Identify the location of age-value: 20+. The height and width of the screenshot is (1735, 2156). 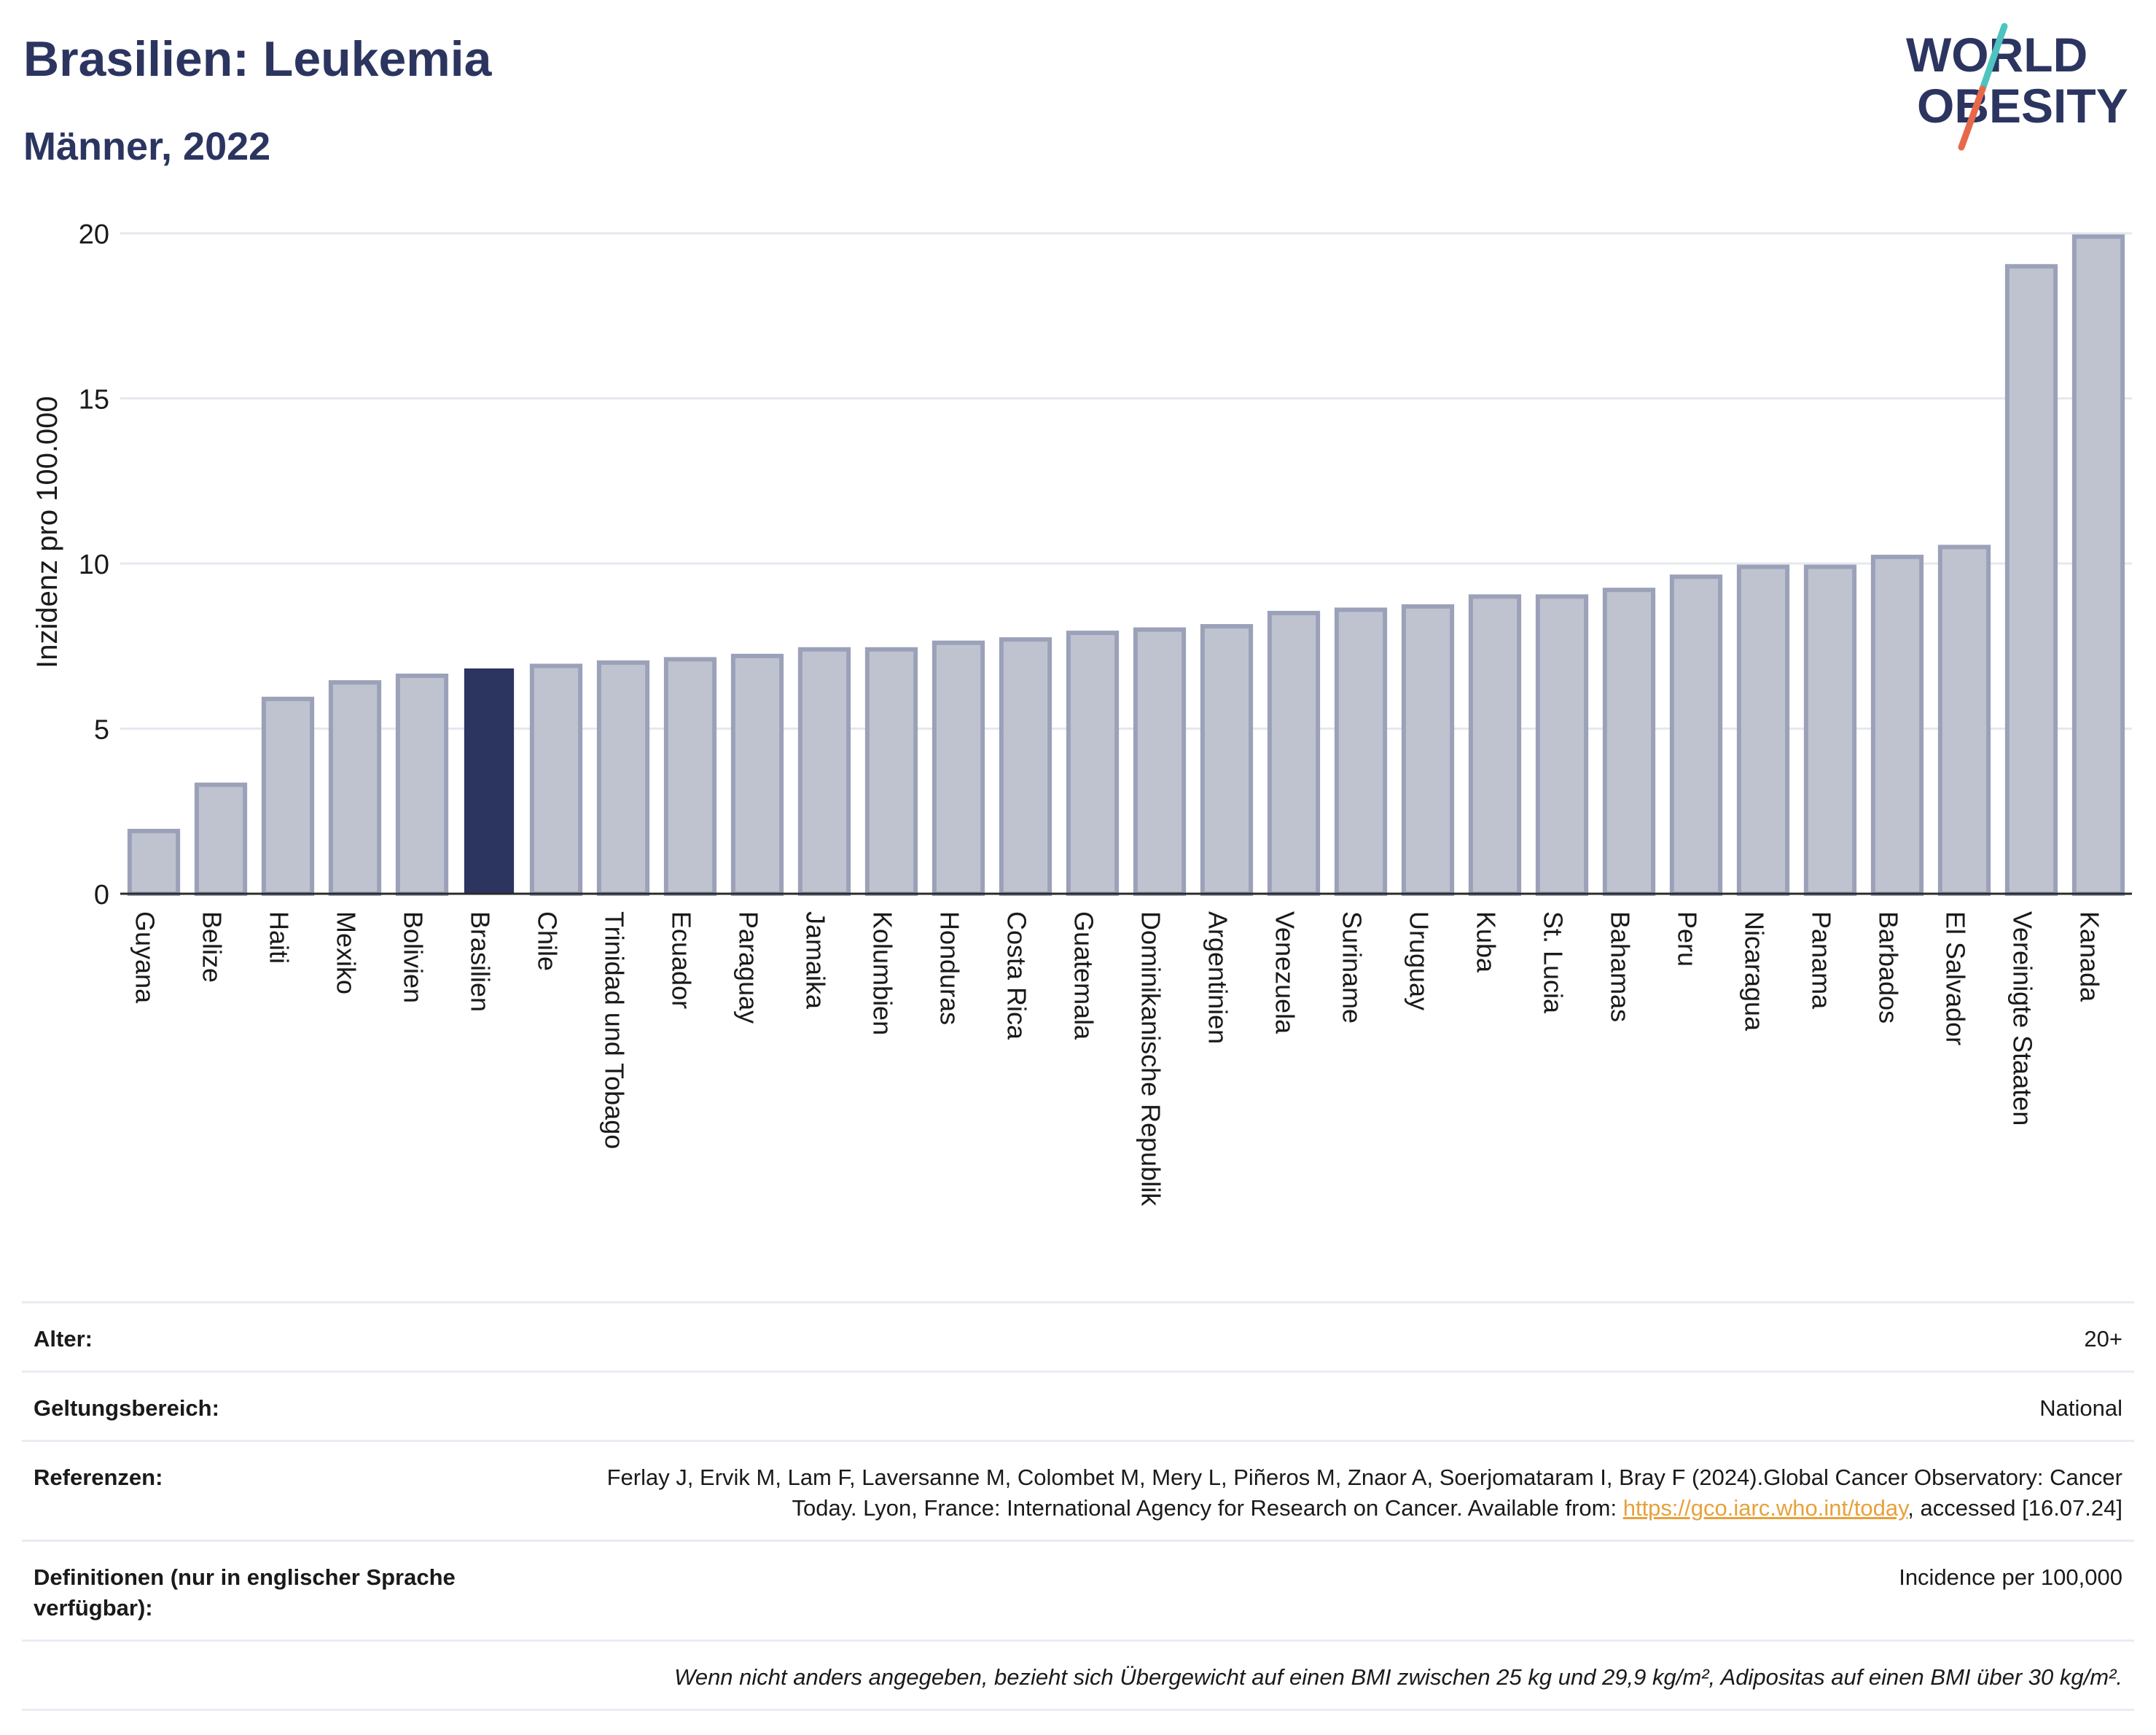
(2103, 1339).